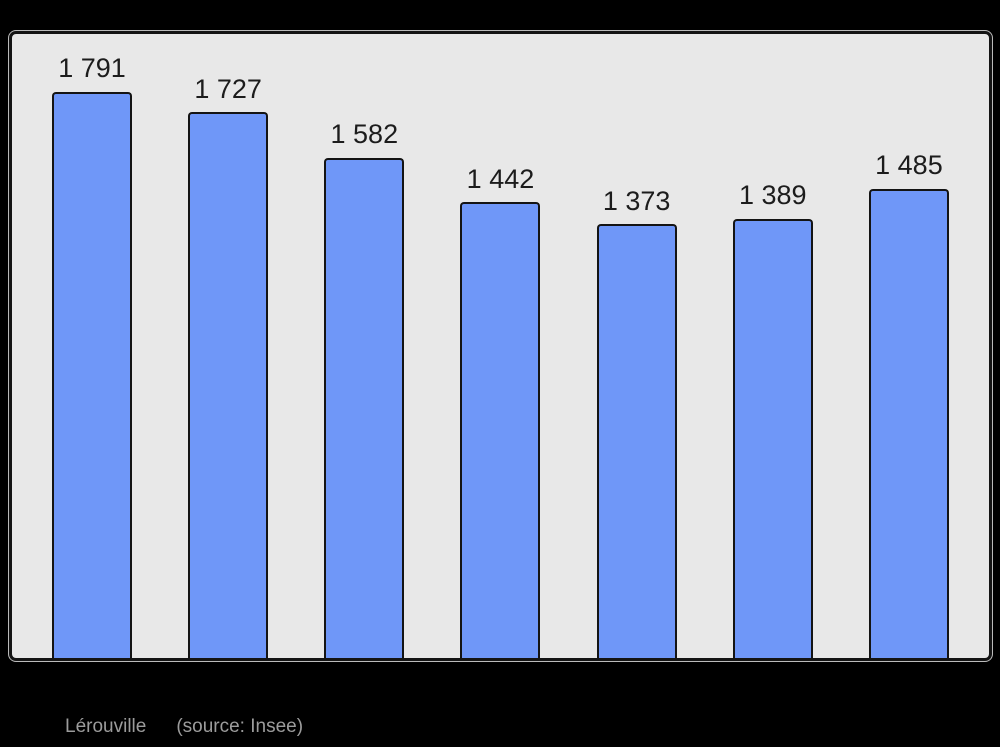 This screenshot has height=747, width=1000. Describe the element at coordinates (772, 195) in the screenshot. I see `bar-value-label: 1 389` at that location.